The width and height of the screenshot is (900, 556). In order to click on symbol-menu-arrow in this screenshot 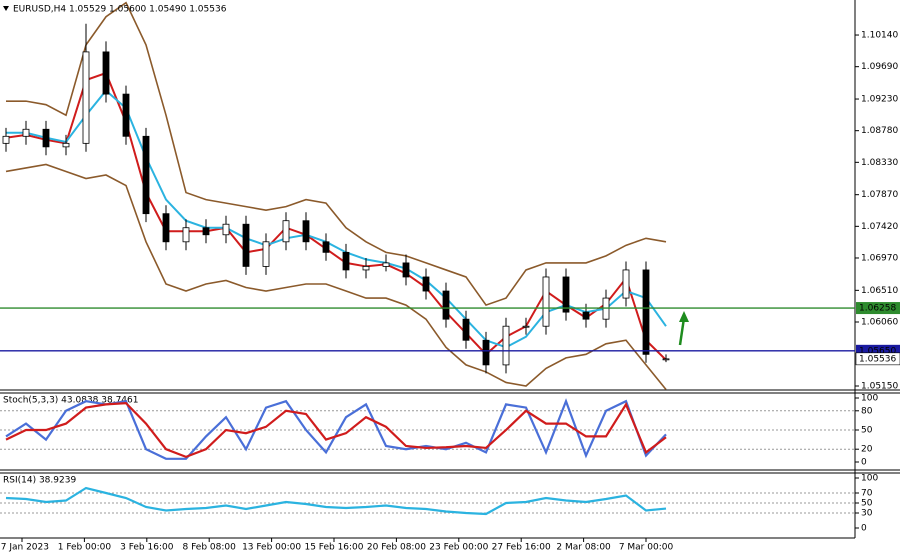, I will do `click(6, 8)`.